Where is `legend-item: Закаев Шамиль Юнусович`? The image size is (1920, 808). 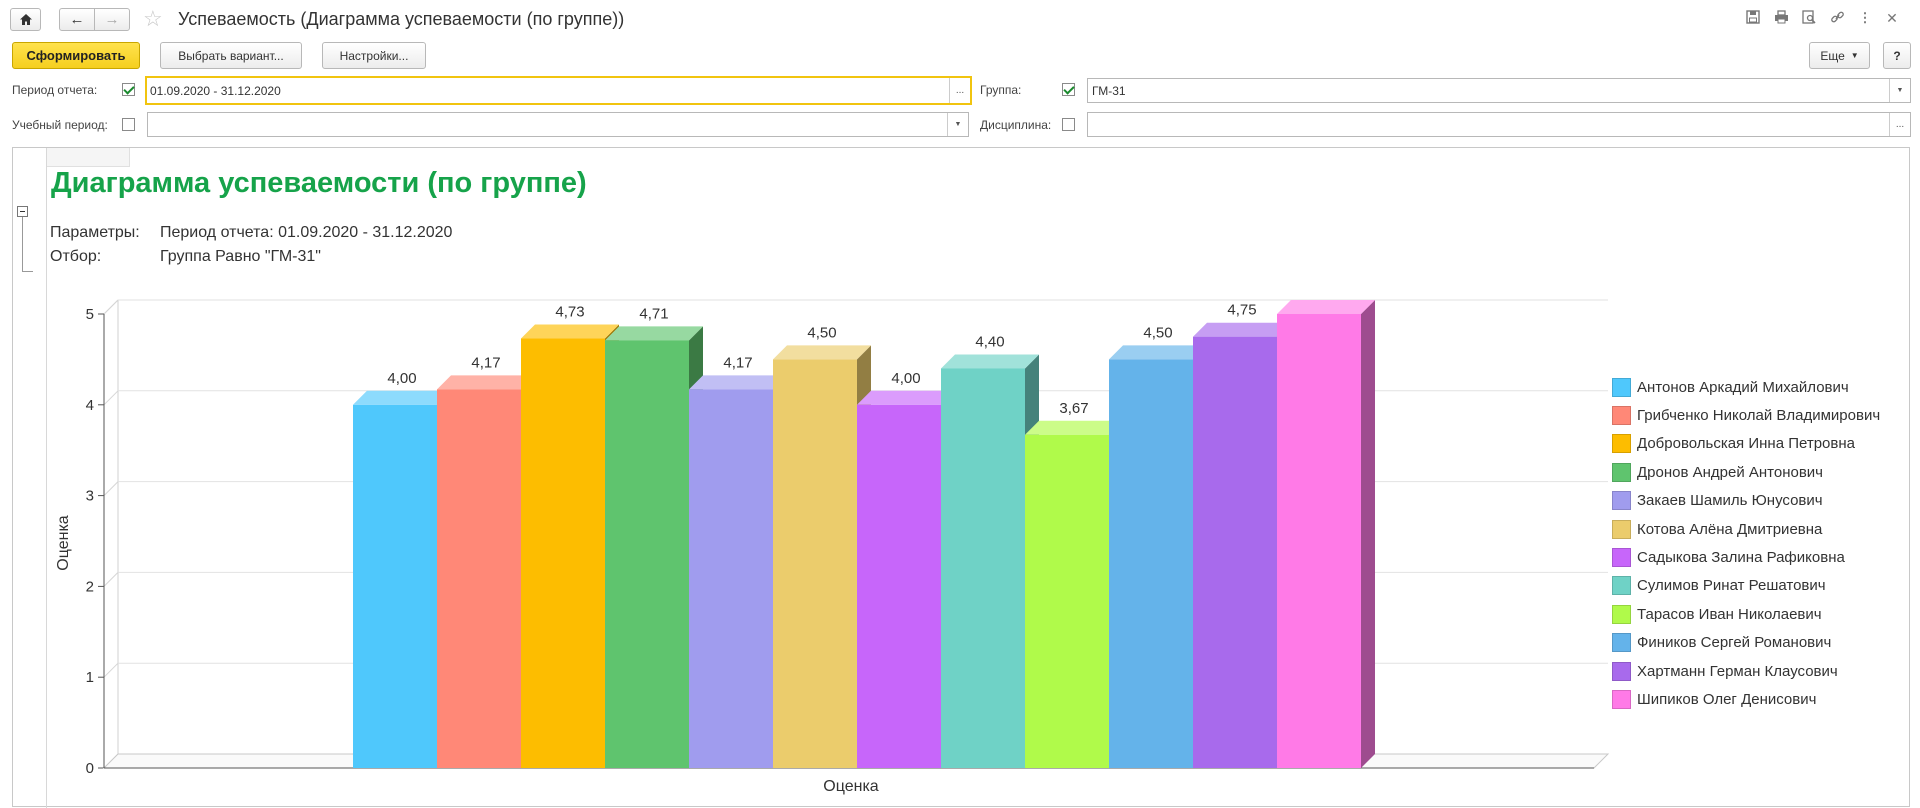 legend-item: Закаев Шамиль Юнусович is located at coordinates (1717, 501).